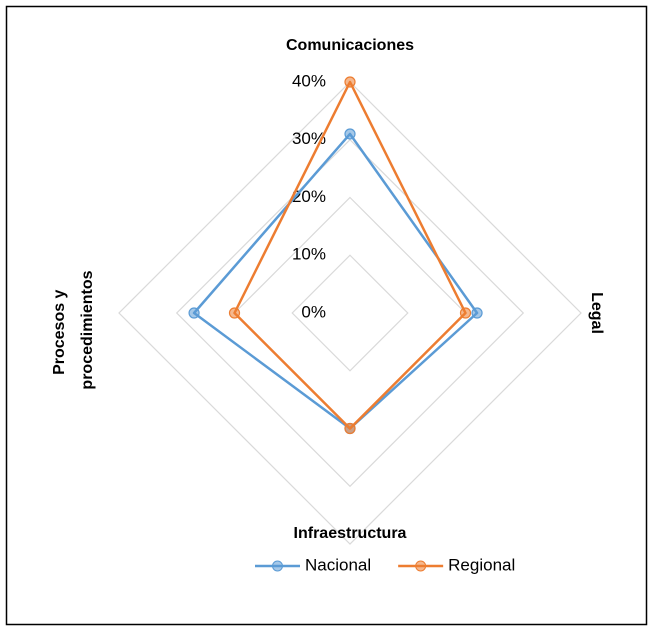 Image resolution: width=654 pixels, height=631 pixels. Describe the element at coordinates (309, 80) in the screenshot. I see `r-tick-label: 40%` at that location.